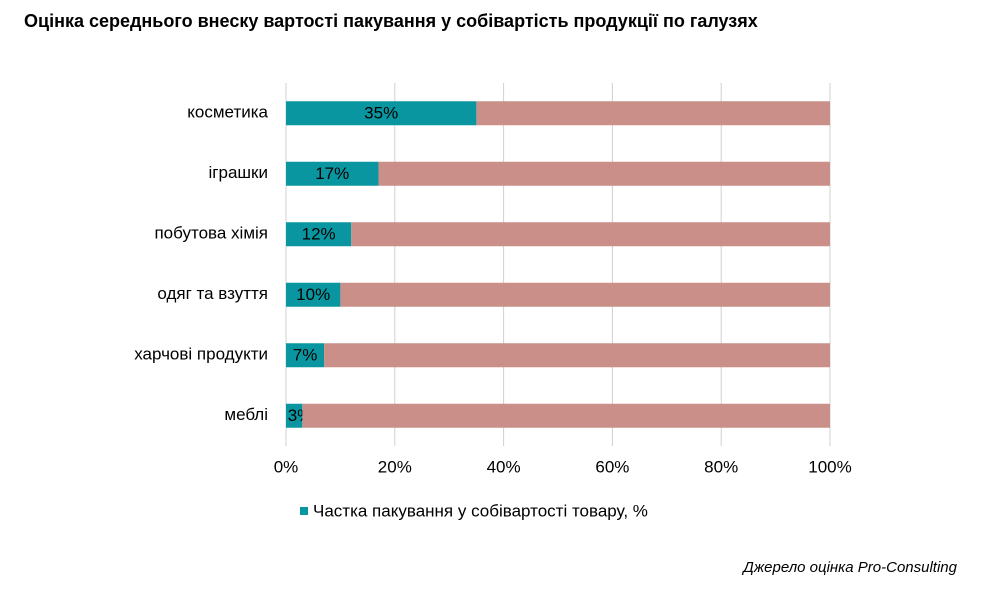 The width and height of the screenshot is (986, 590). Describe the element at coordinates (286, 466) in the screenshot. I see `x-tick-label: 0%` at that location.